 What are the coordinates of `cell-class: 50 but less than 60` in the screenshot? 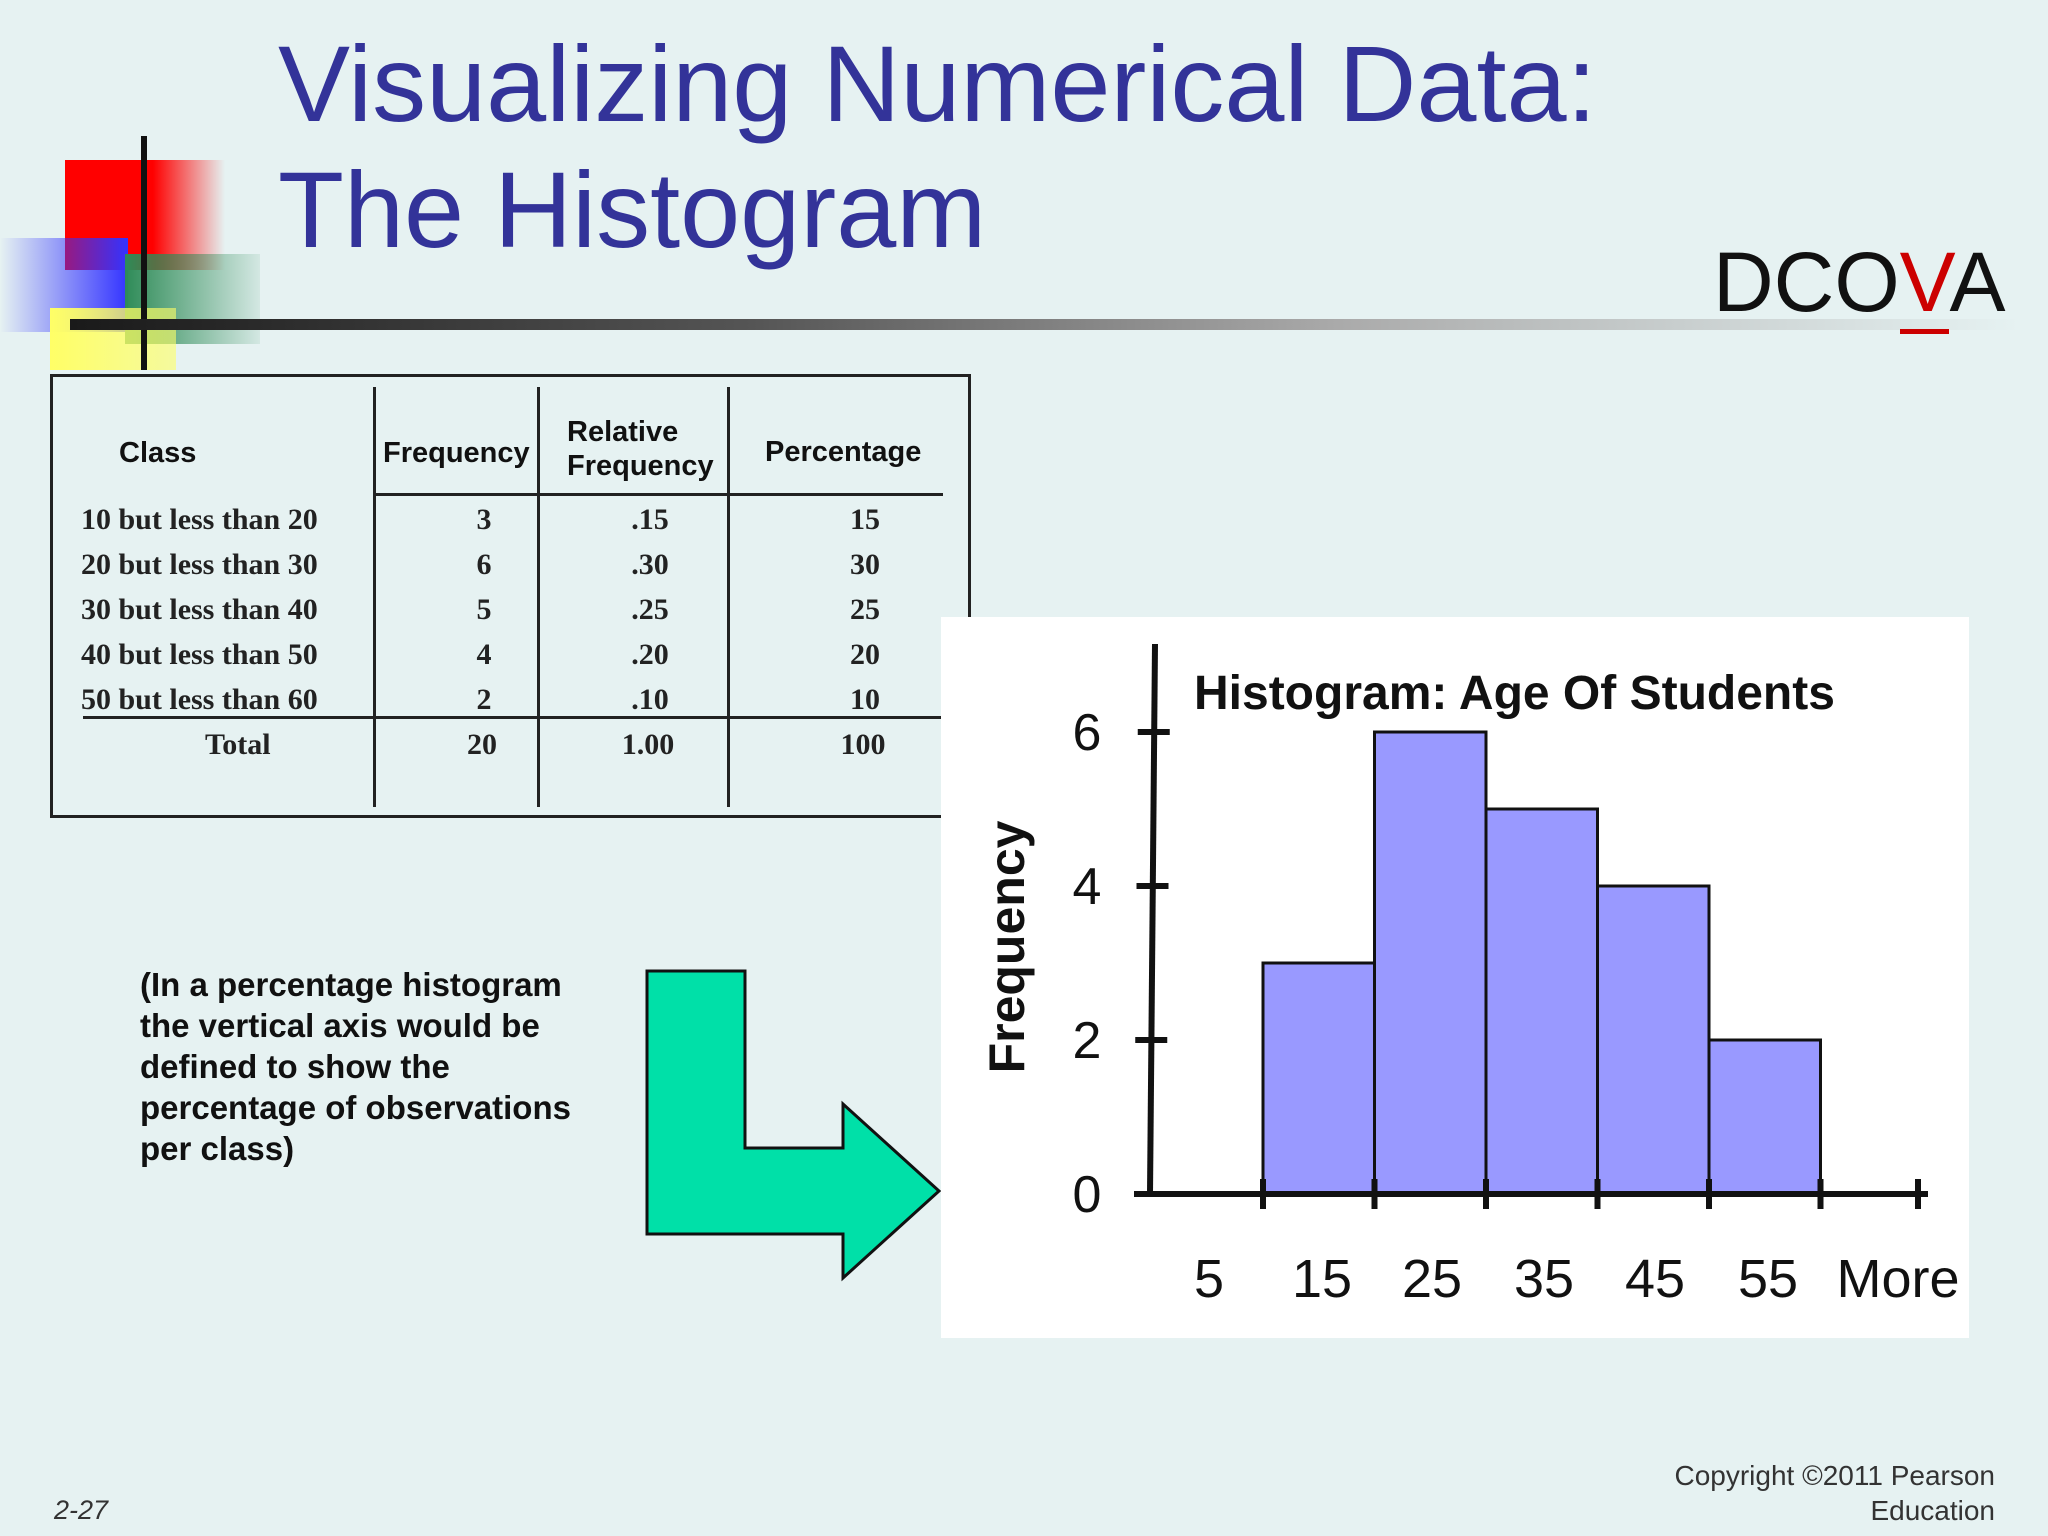 It's located at (199, 699).